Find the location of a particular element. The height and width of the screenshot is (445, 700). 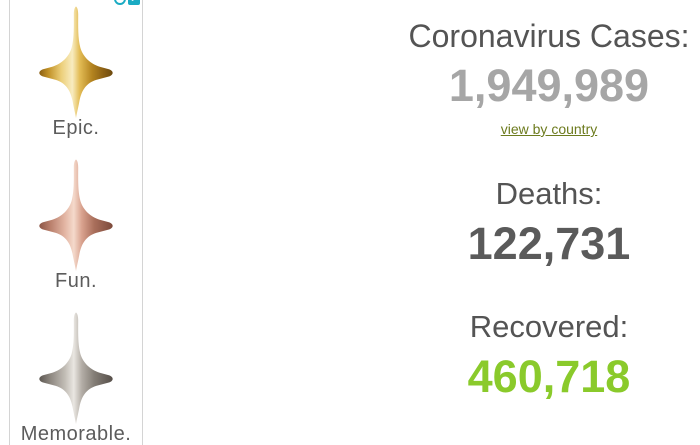

ad-product-gold: Epic. is located at coordinates (76, 78).